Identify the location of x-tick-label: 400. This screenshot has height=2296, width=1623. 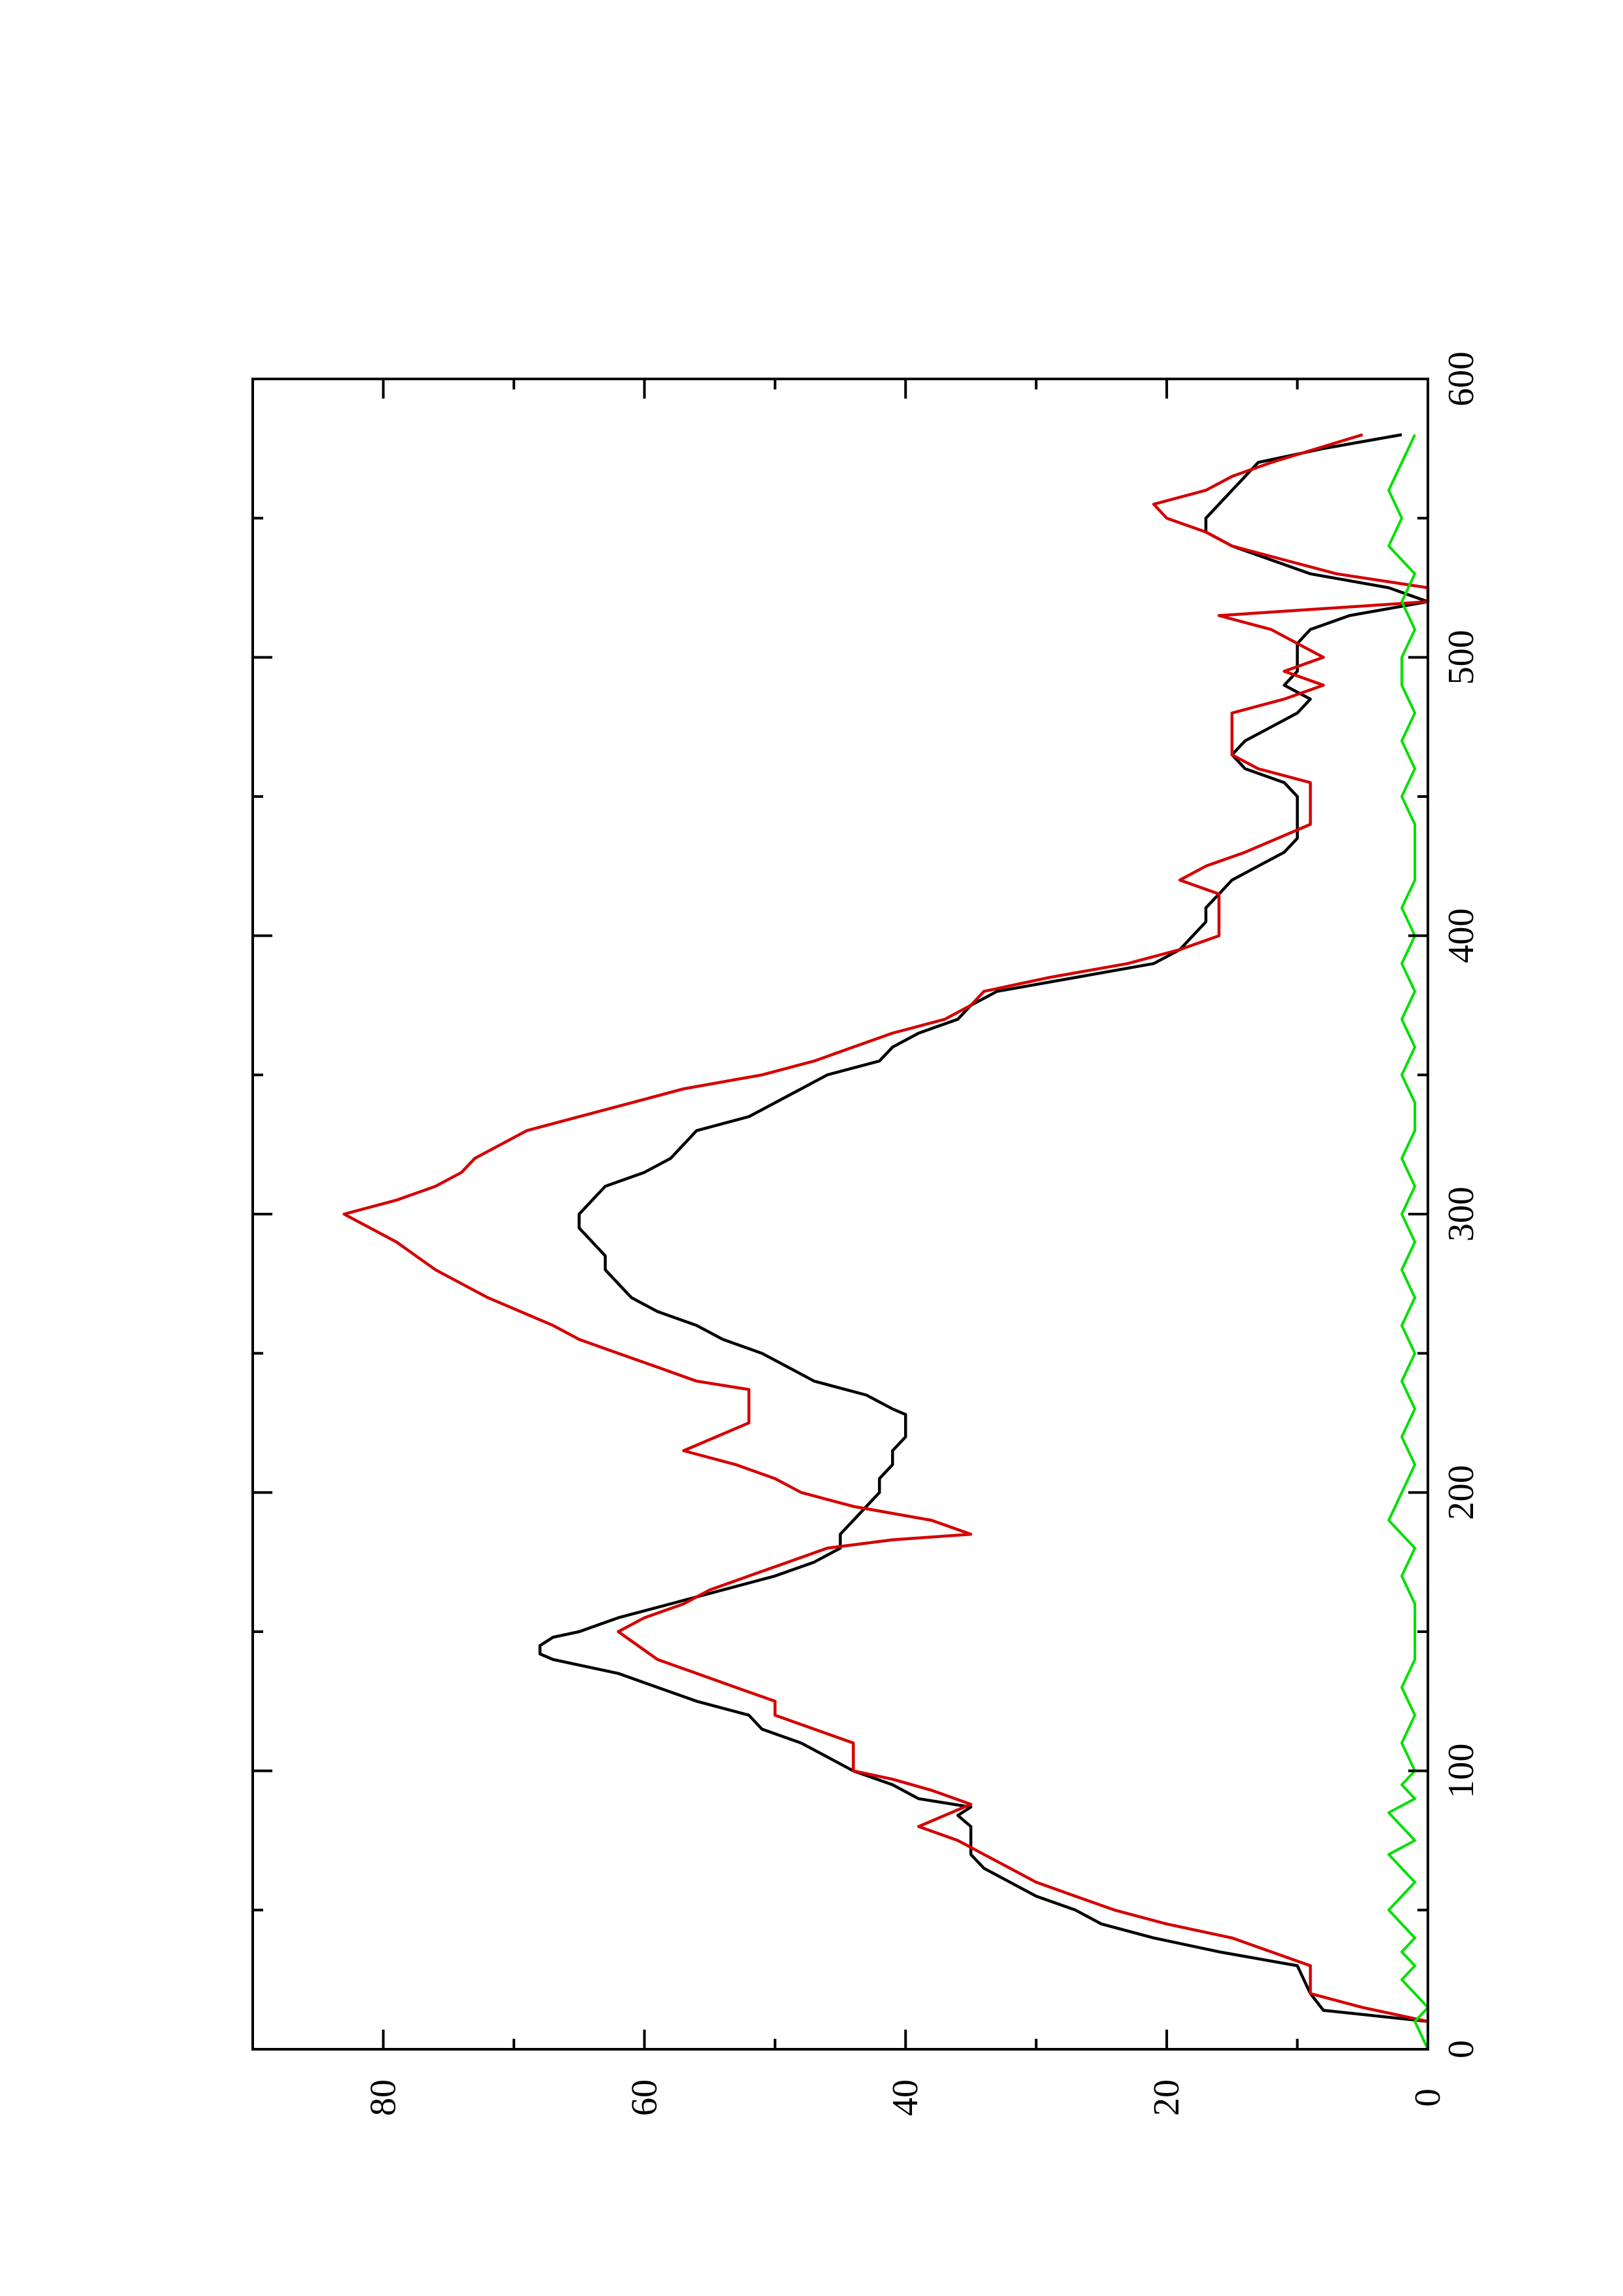
(1461, 935).